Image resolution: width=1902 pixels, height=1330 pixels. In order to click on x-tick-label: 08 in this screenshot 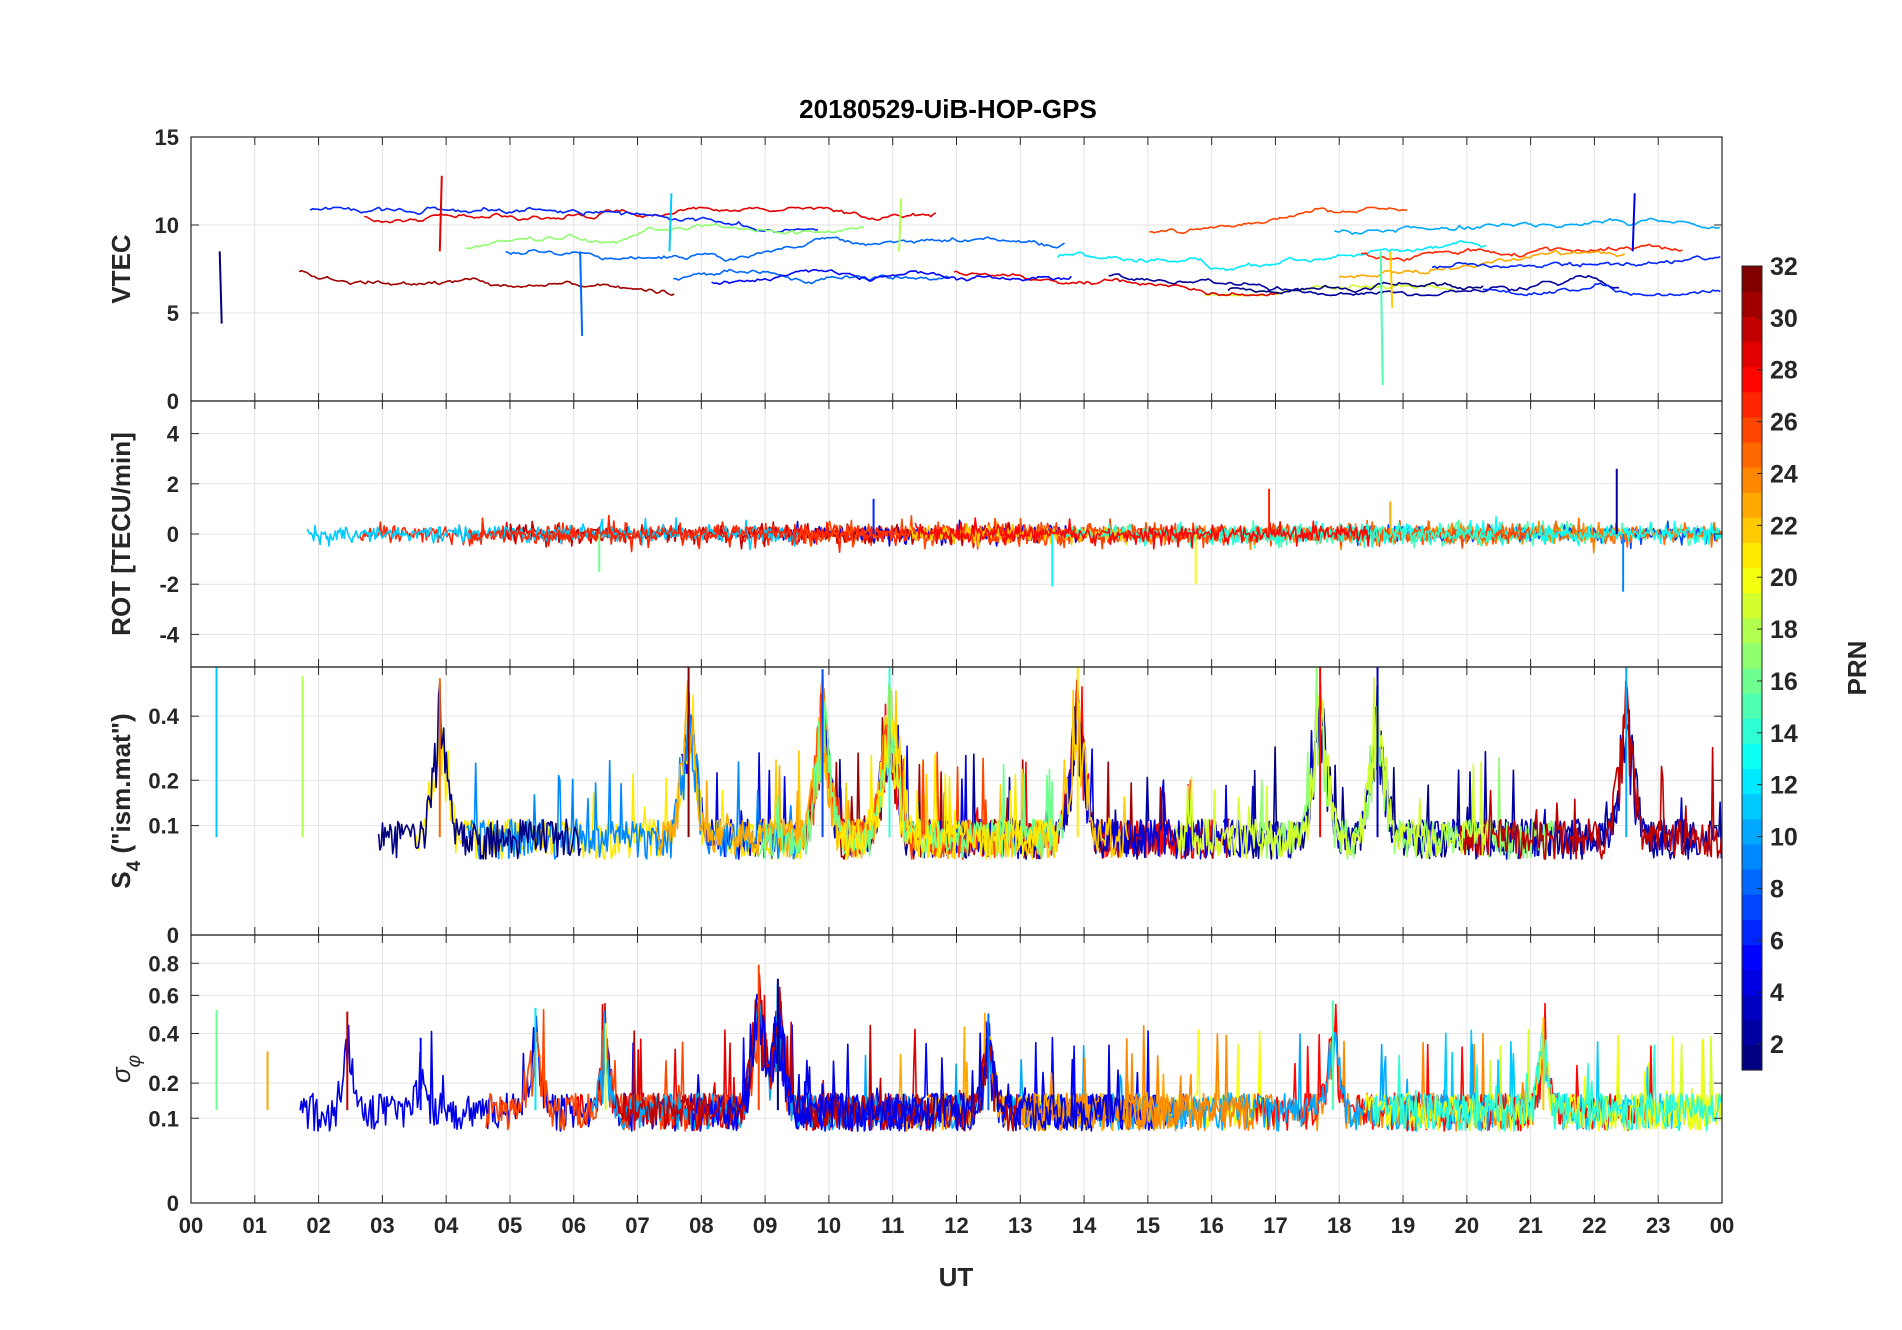, I will do `click(701, 1225)`.